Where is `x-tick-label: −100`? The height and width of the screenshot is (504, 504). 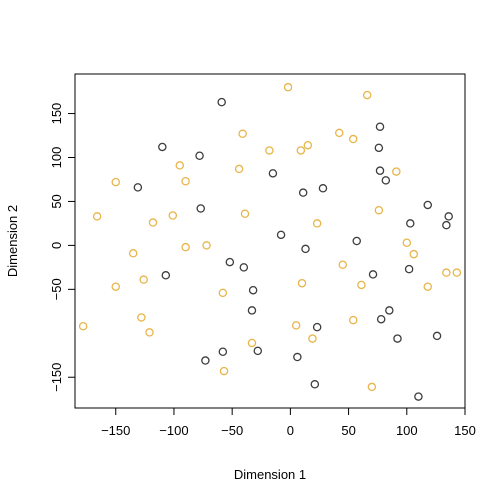
x-tick-label: −100 is located at coordinates (173, 430).